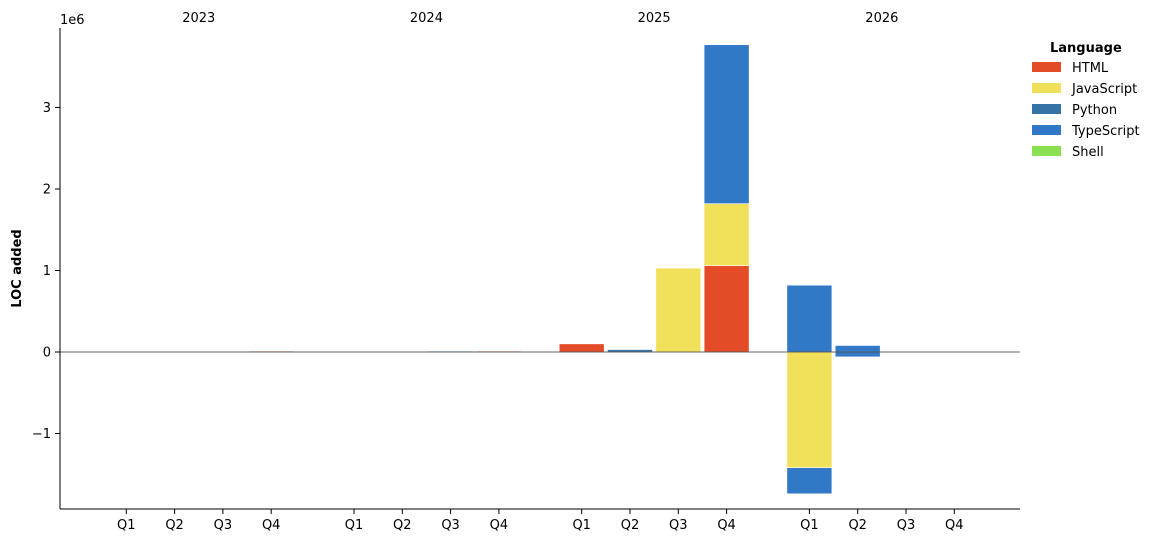 This screenshot has height=542, width=1159. Describe the element at coordinates (47, 353) in the screenshot. I see `y-tick-label: 0` at that location.